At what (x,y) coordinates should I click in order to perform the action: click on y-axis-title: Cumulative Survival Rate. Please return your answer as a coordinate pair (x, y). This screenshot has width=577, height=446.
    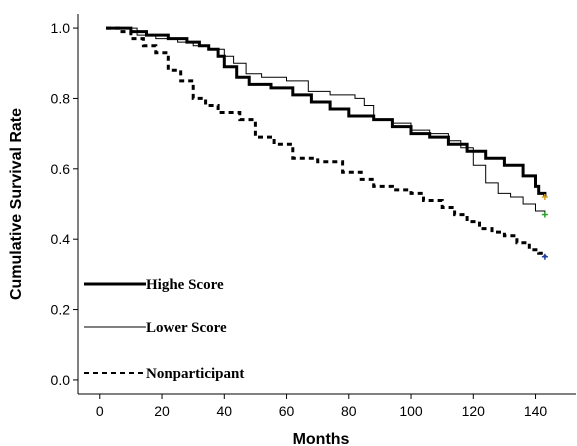
    Looking at the image, I should click on (16, 204).